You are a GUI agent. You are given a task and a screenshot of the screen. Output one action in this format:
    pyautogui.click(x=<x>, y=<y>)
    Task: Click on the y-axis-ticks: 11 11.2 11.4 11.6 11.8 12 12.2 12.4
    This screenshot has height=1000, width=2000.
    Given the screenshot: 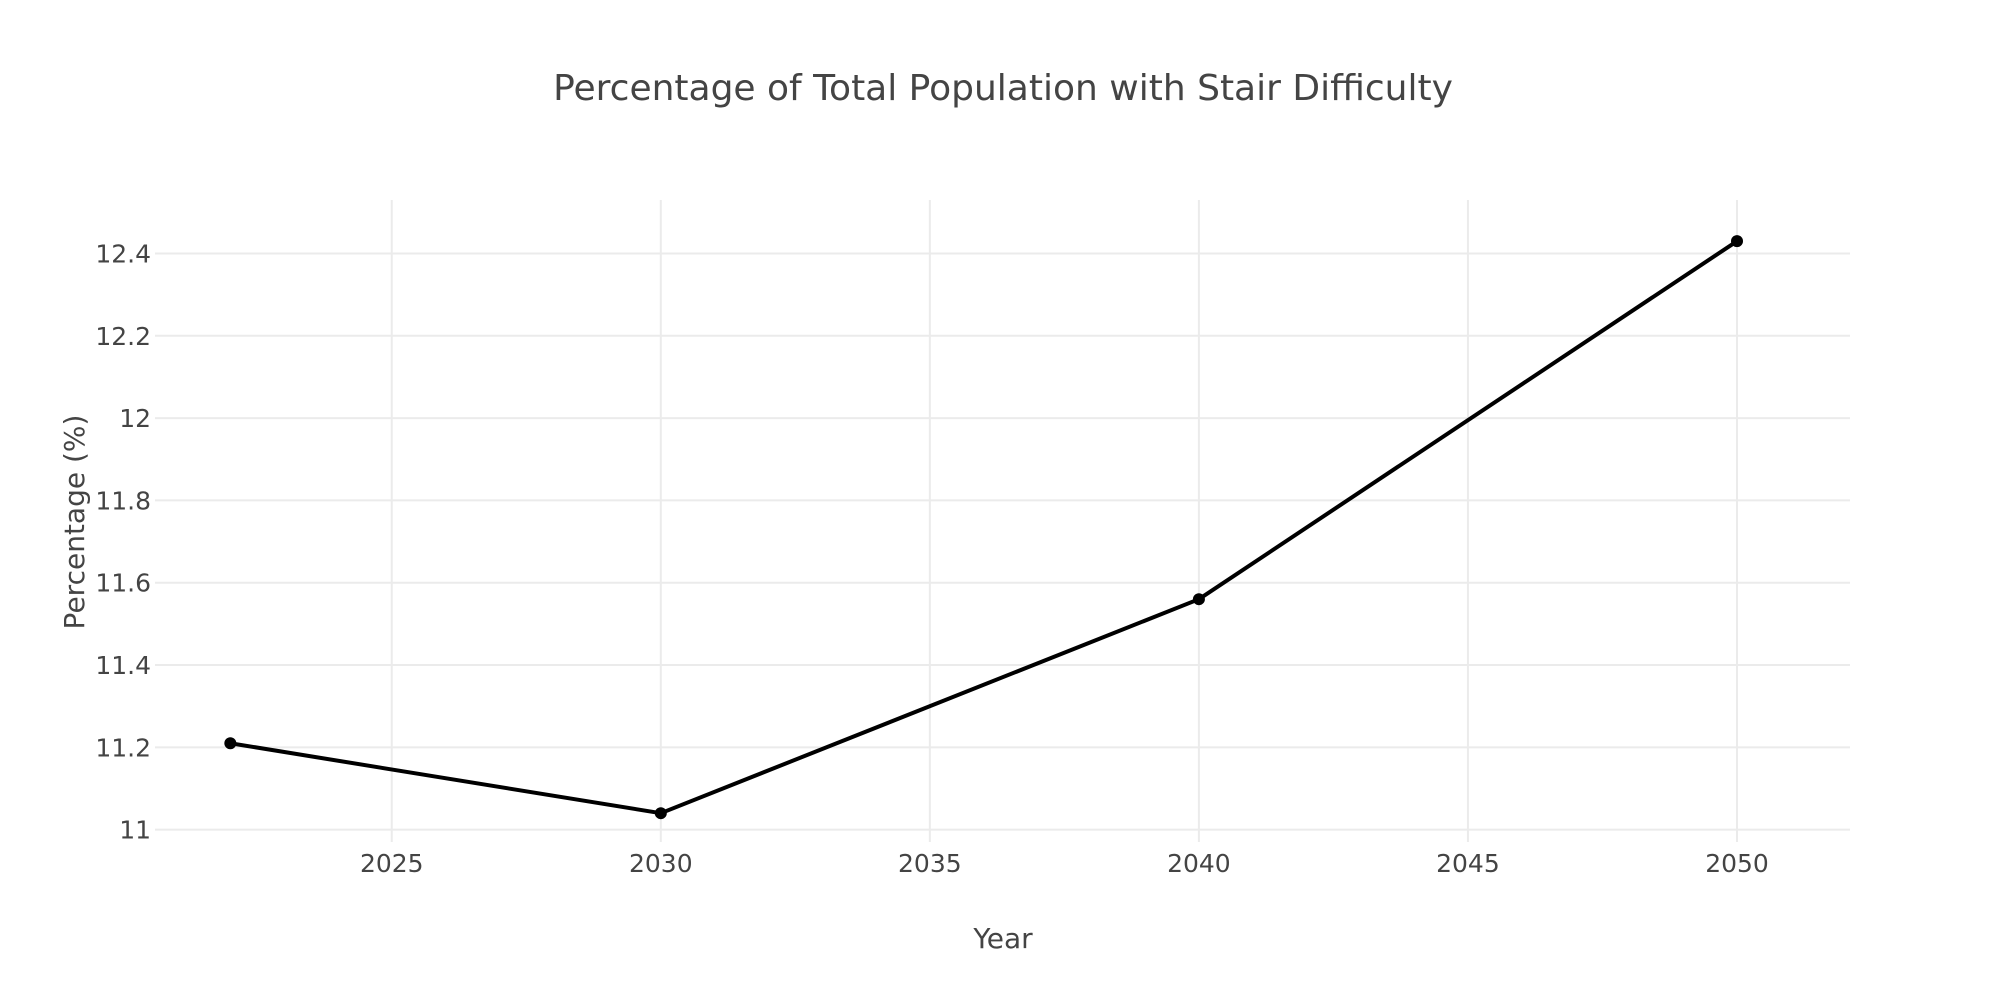 What is the action you would take?
    pyautogui.click(x=123, y=542)
    